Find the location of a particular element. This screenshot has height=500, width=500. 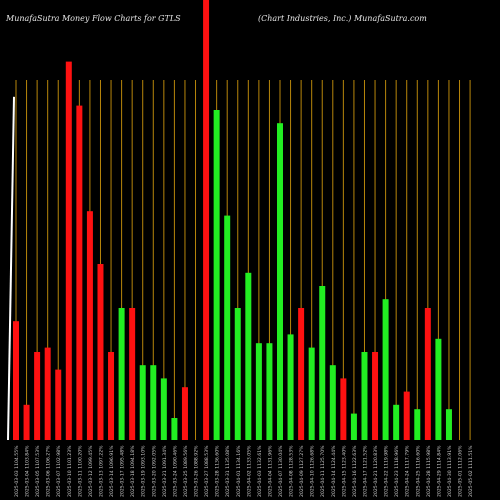

money-flow-line-path is located at coordinates (11, 268).